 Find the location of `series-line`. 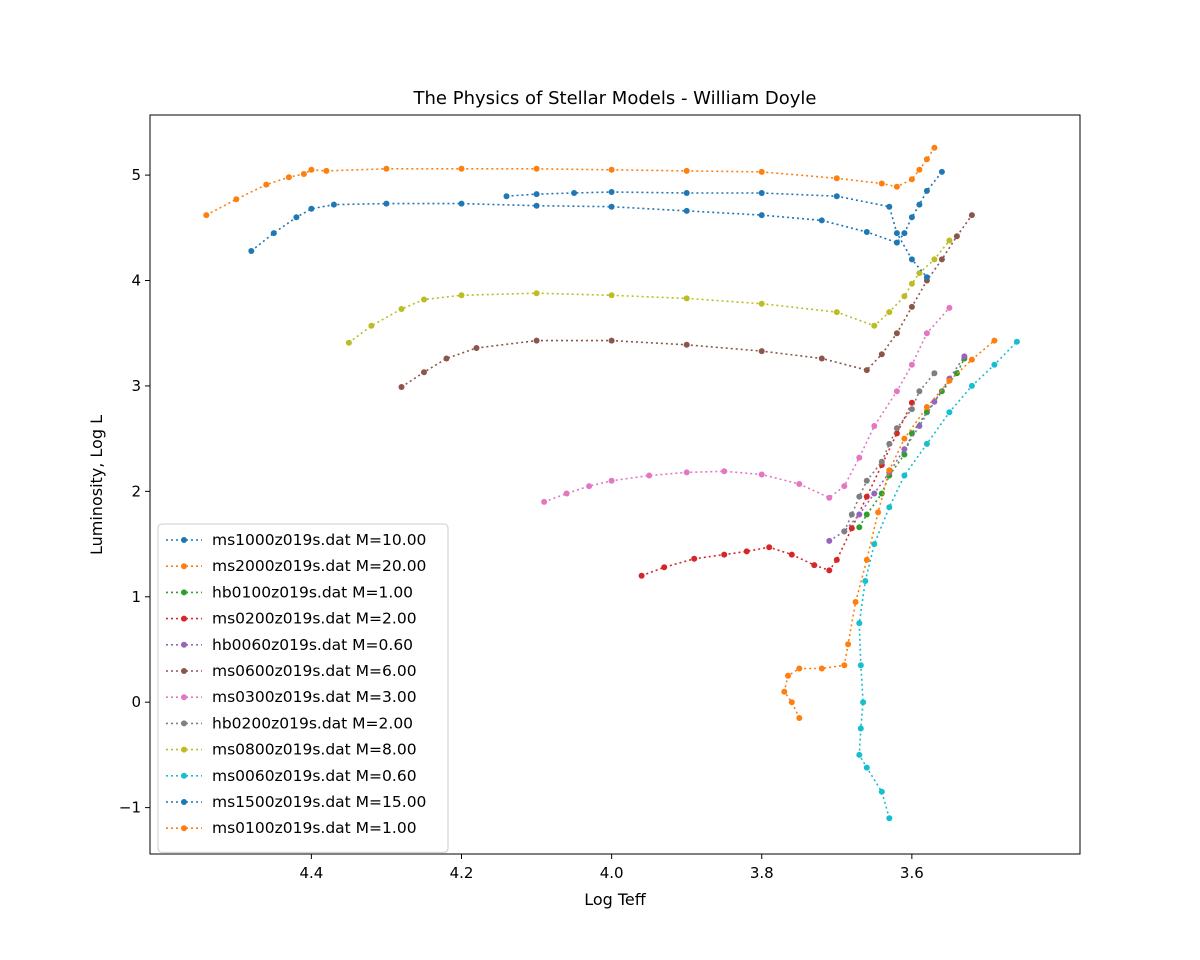

series-line is located at coordinates (889, 452).